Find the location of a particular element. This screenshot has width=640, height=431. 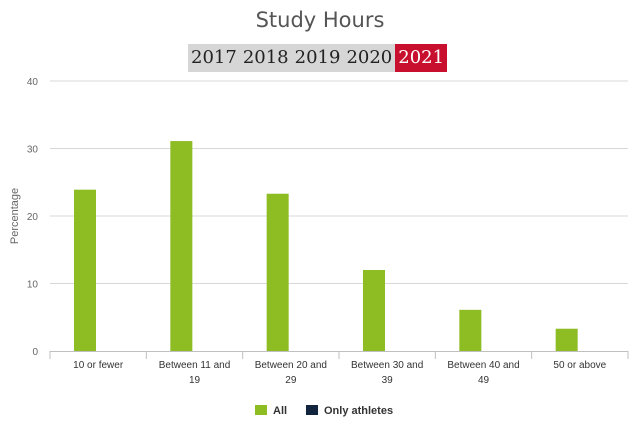

legend-label-only-athletes: Only athletes is located at coordinates (358, 411).